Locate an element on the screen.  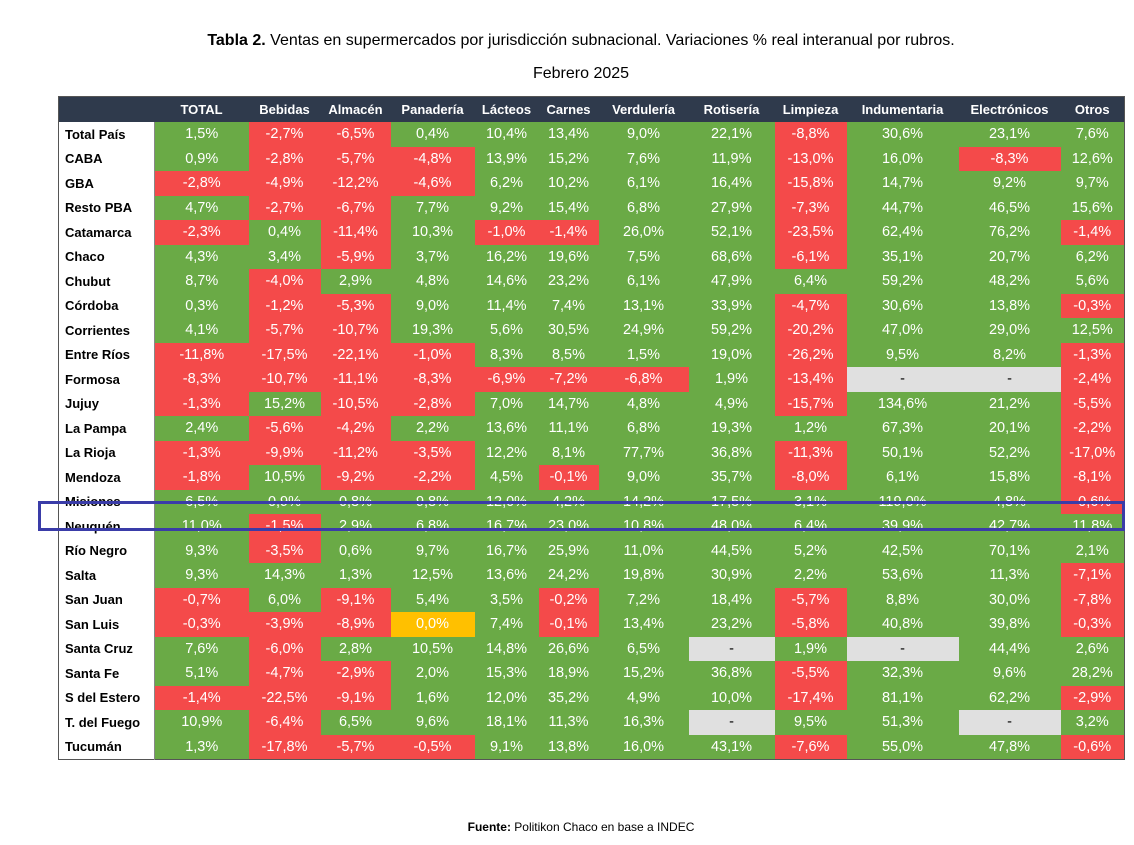
header-cell: Otros is located at coordinates (1092, 109).